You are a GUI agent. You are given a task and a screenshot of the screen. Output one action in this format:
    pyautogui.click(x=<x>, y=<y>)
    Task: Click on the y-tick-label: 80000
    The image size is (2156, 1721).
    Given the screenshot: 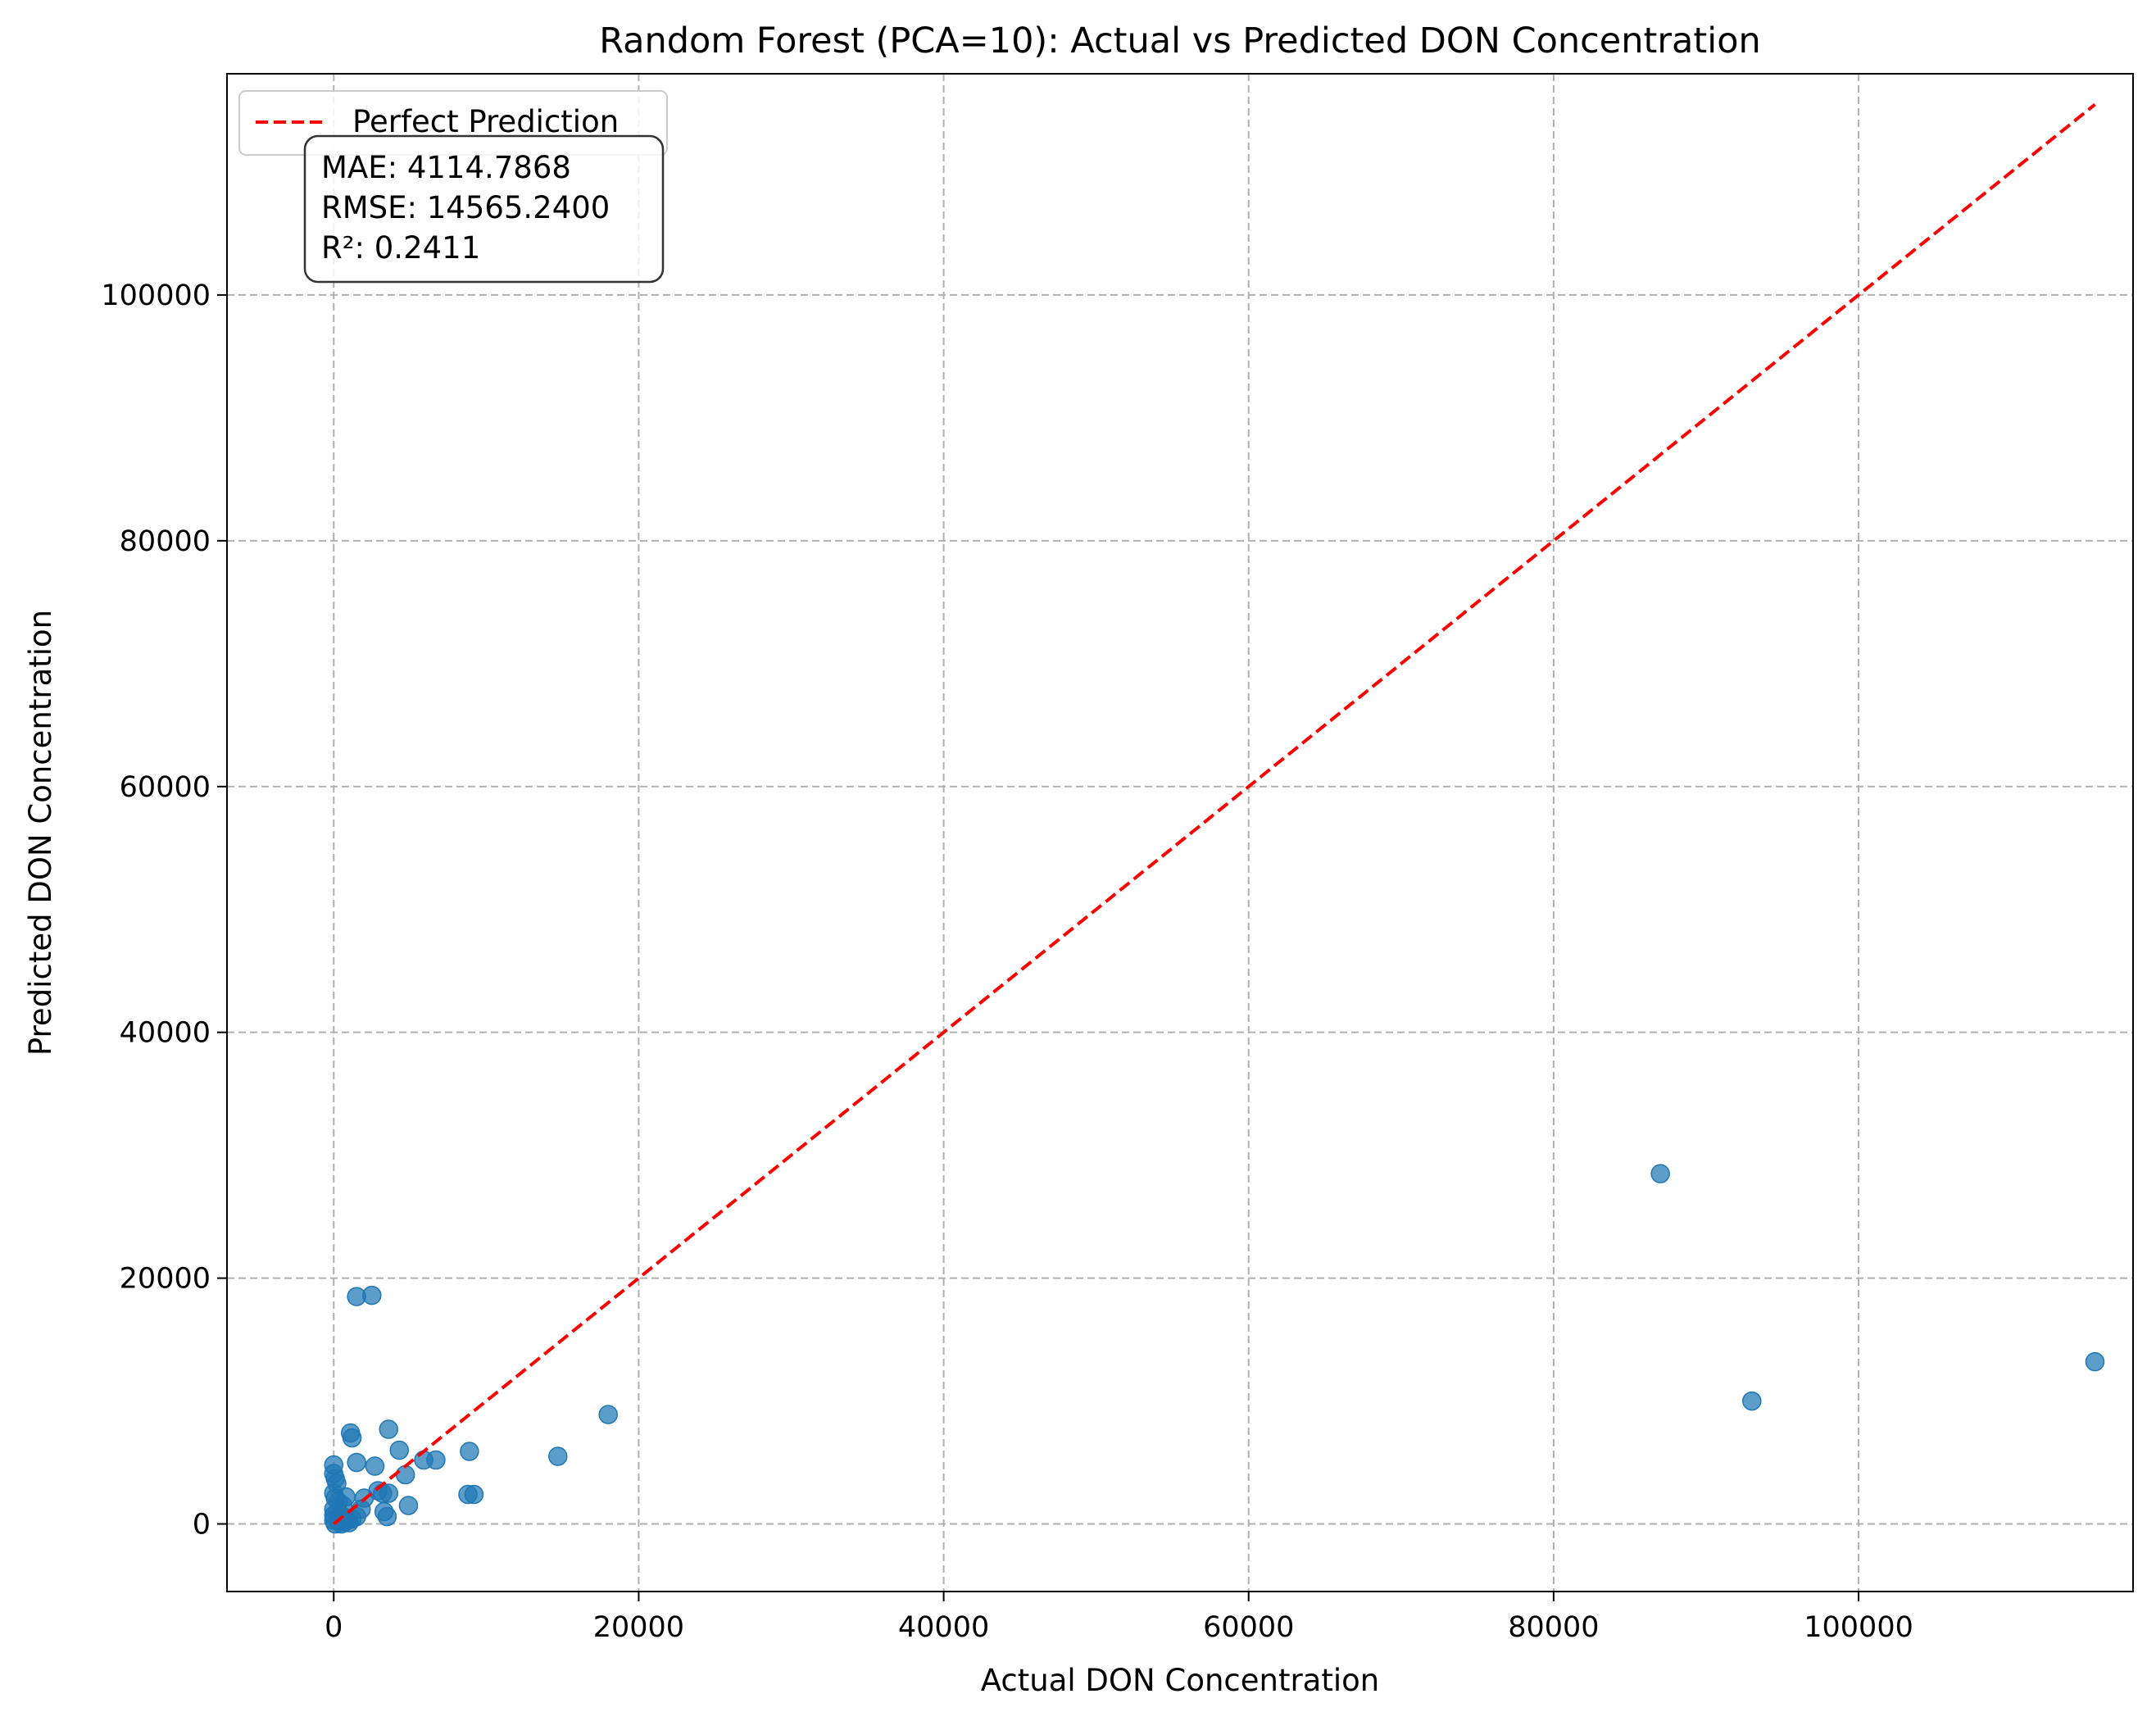 What is the action you would take?
    pyautogui.click(x=165, y=541)
    